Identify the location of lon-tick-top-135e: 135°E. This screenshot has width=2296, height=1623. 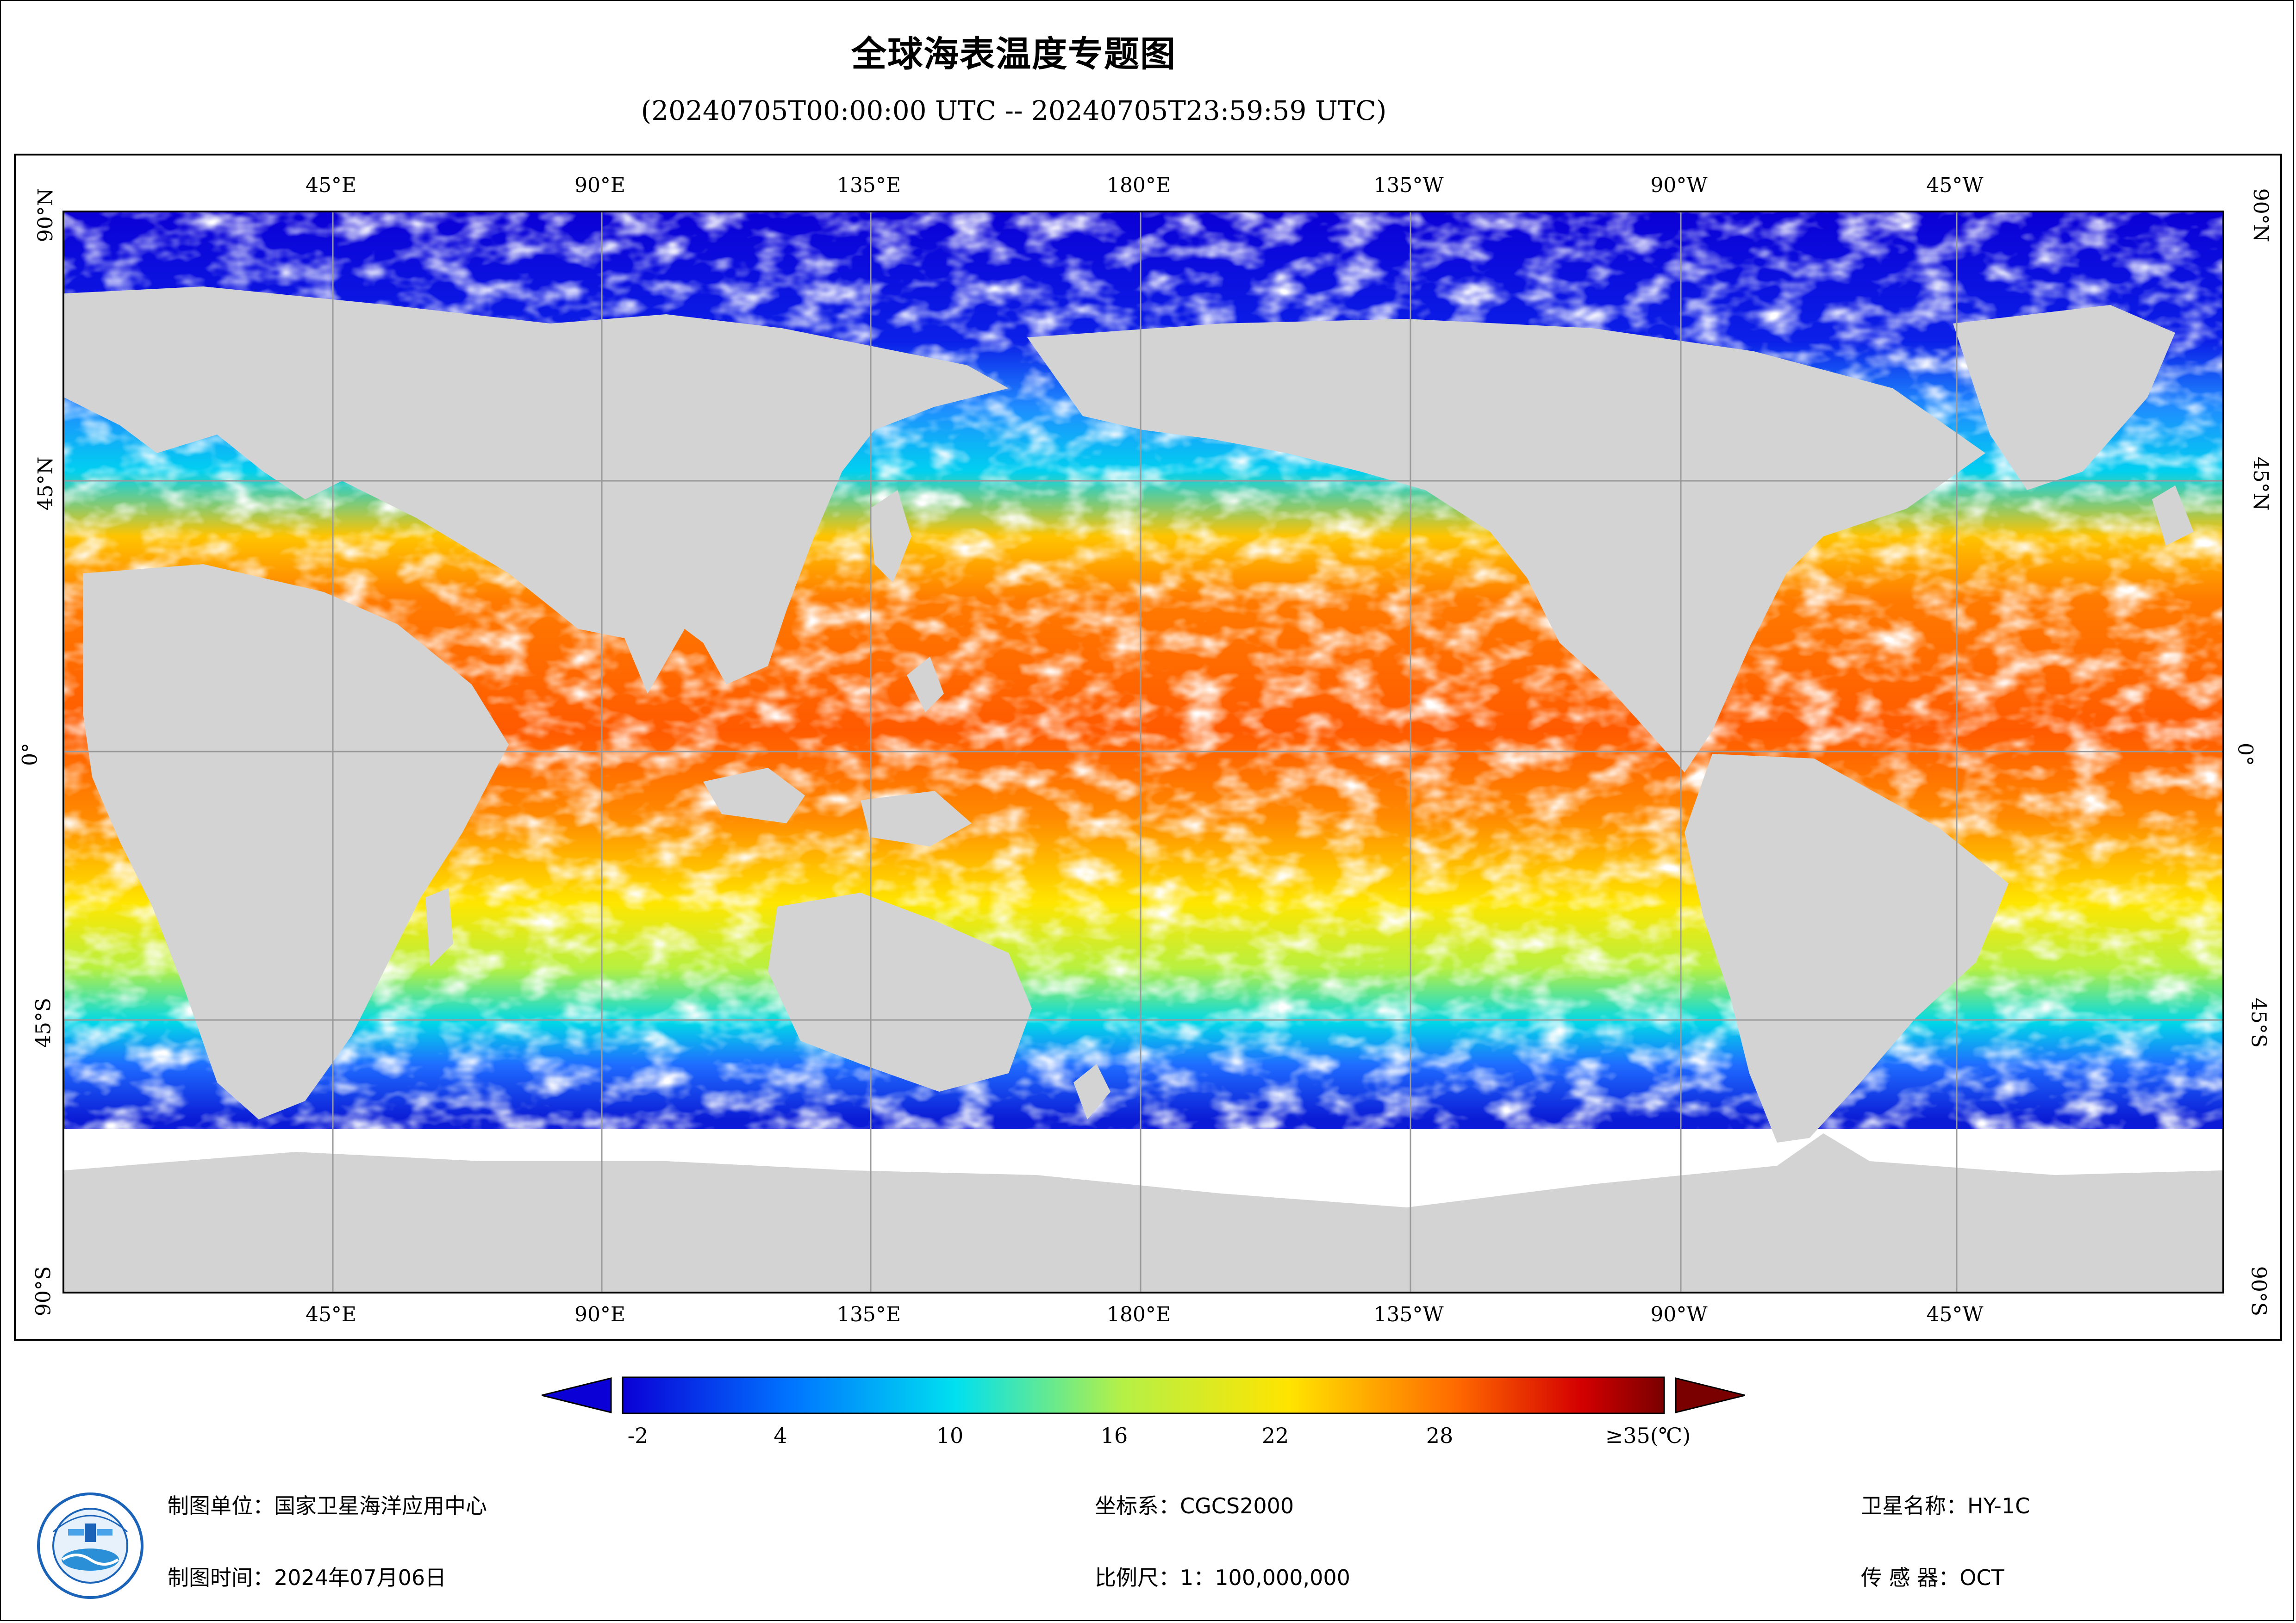
(868, 185).